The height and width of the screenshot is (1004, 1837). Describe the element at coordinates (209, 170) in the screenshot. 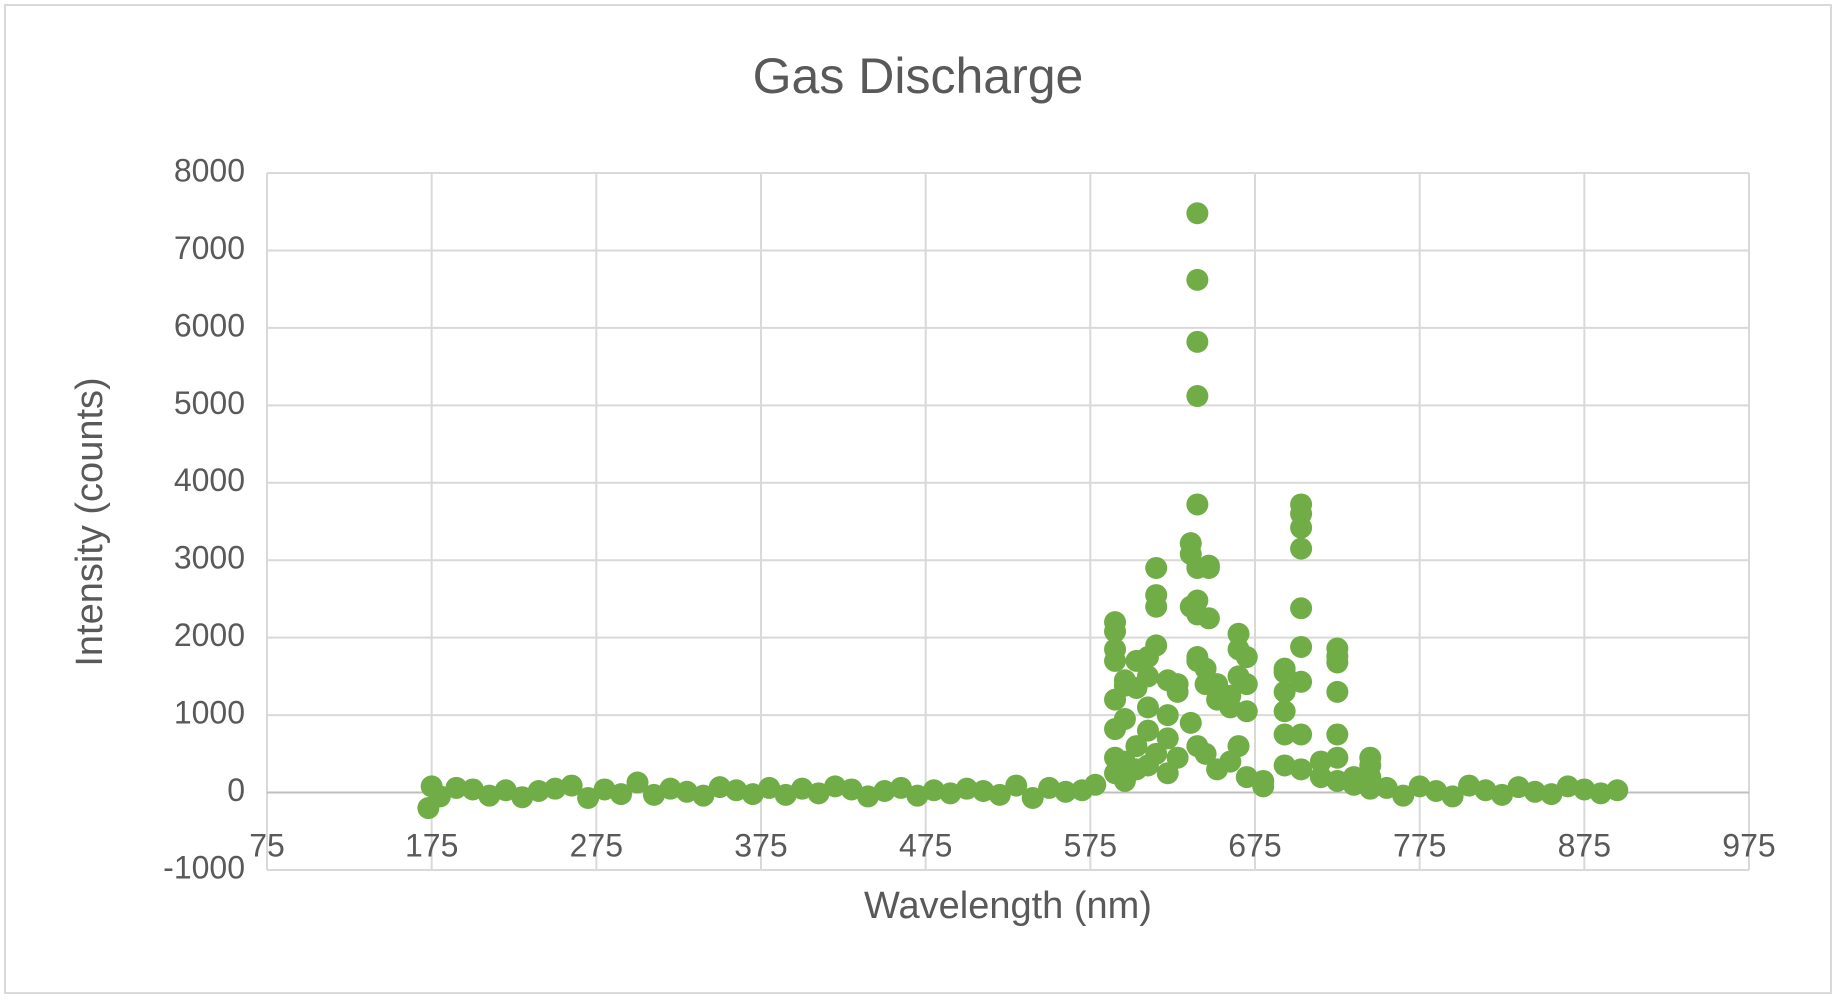

I see `y-tick-label: 8000` at that location.